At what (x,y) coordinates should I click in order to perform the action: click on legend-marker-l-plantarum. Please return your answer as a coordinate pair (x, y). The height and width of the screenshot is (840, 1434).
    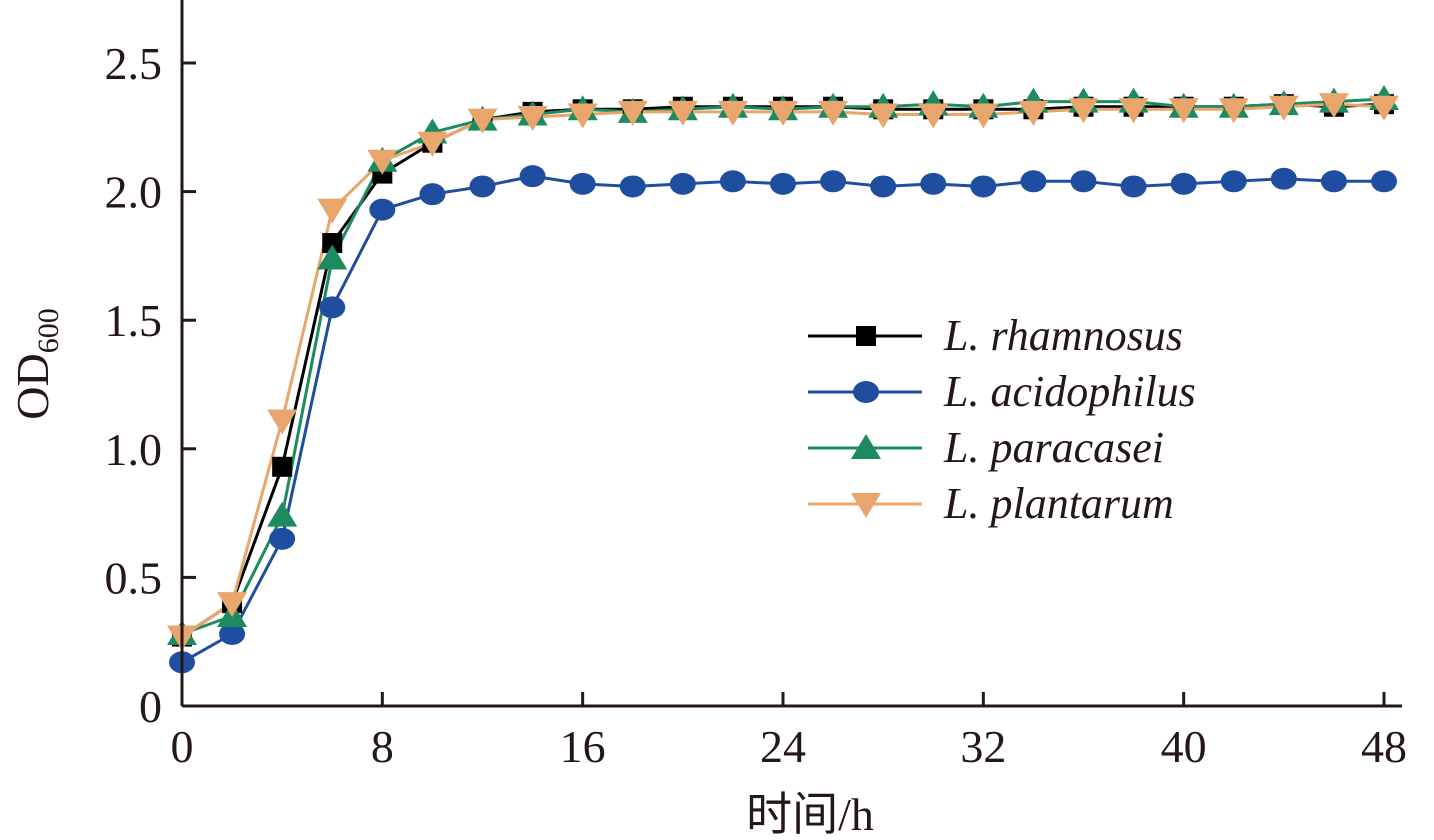
    Looking at the image, I should click on (866, 505).